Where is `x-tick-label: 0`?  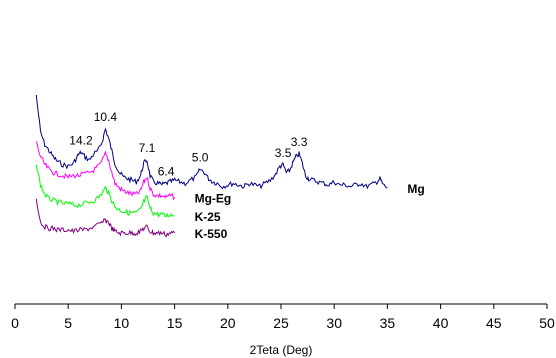 x-tick-label: 0 is located at coordinates (15, 323).